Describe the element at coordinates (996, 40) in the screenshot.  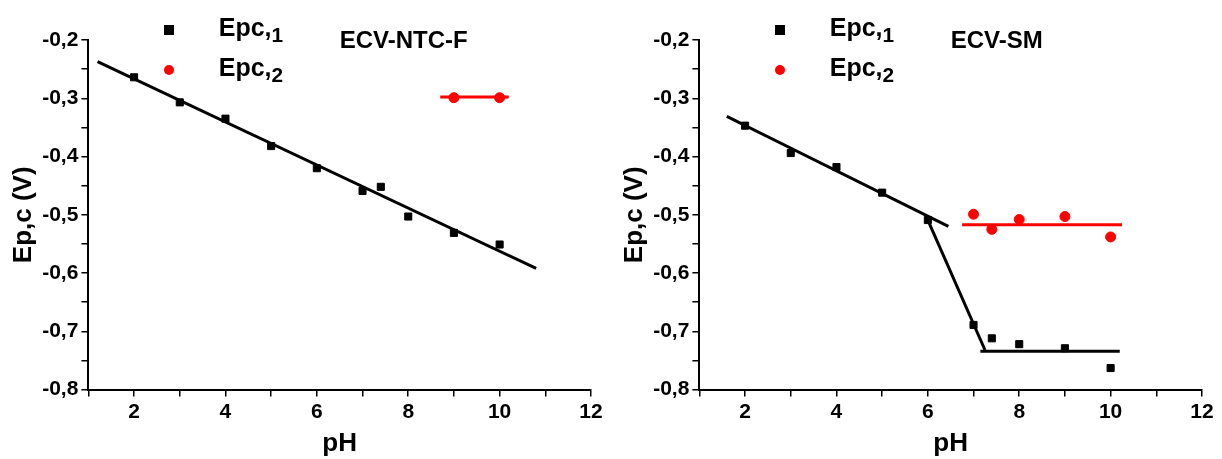
I see `chart-title: ECV-SM` at that location.